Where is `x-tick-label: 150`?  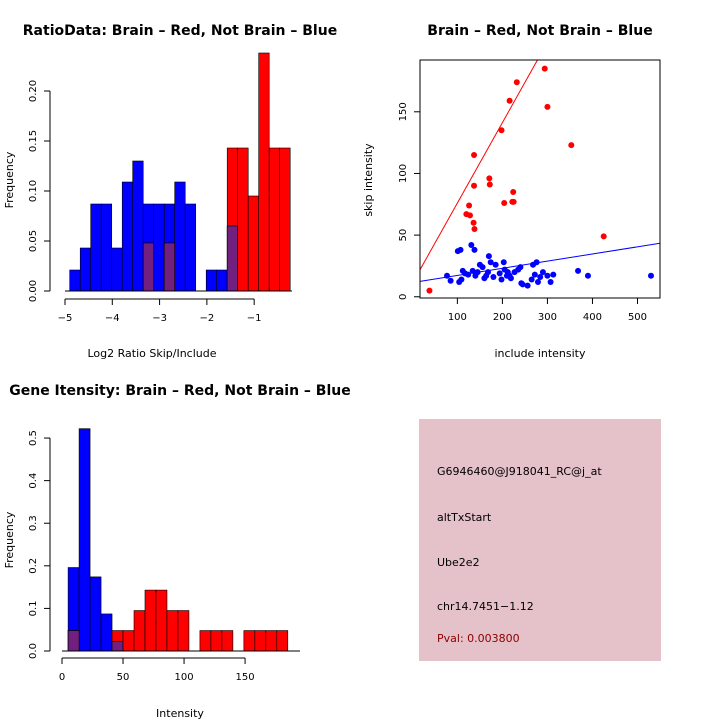
x-tick-label: 150 is located at coordinates (245, 677).